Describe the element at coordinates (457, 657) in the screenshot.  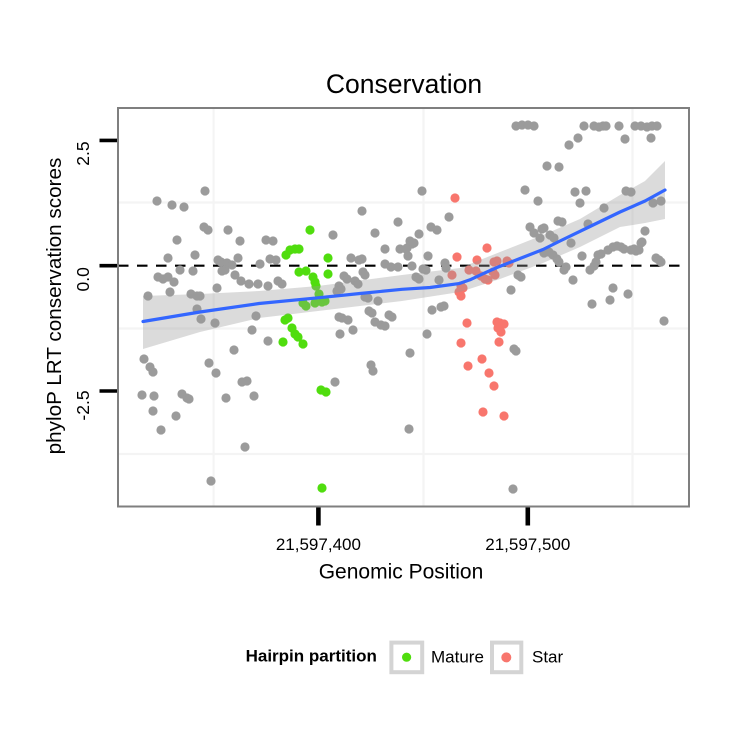
I see `svg-text: Mature` at that location.